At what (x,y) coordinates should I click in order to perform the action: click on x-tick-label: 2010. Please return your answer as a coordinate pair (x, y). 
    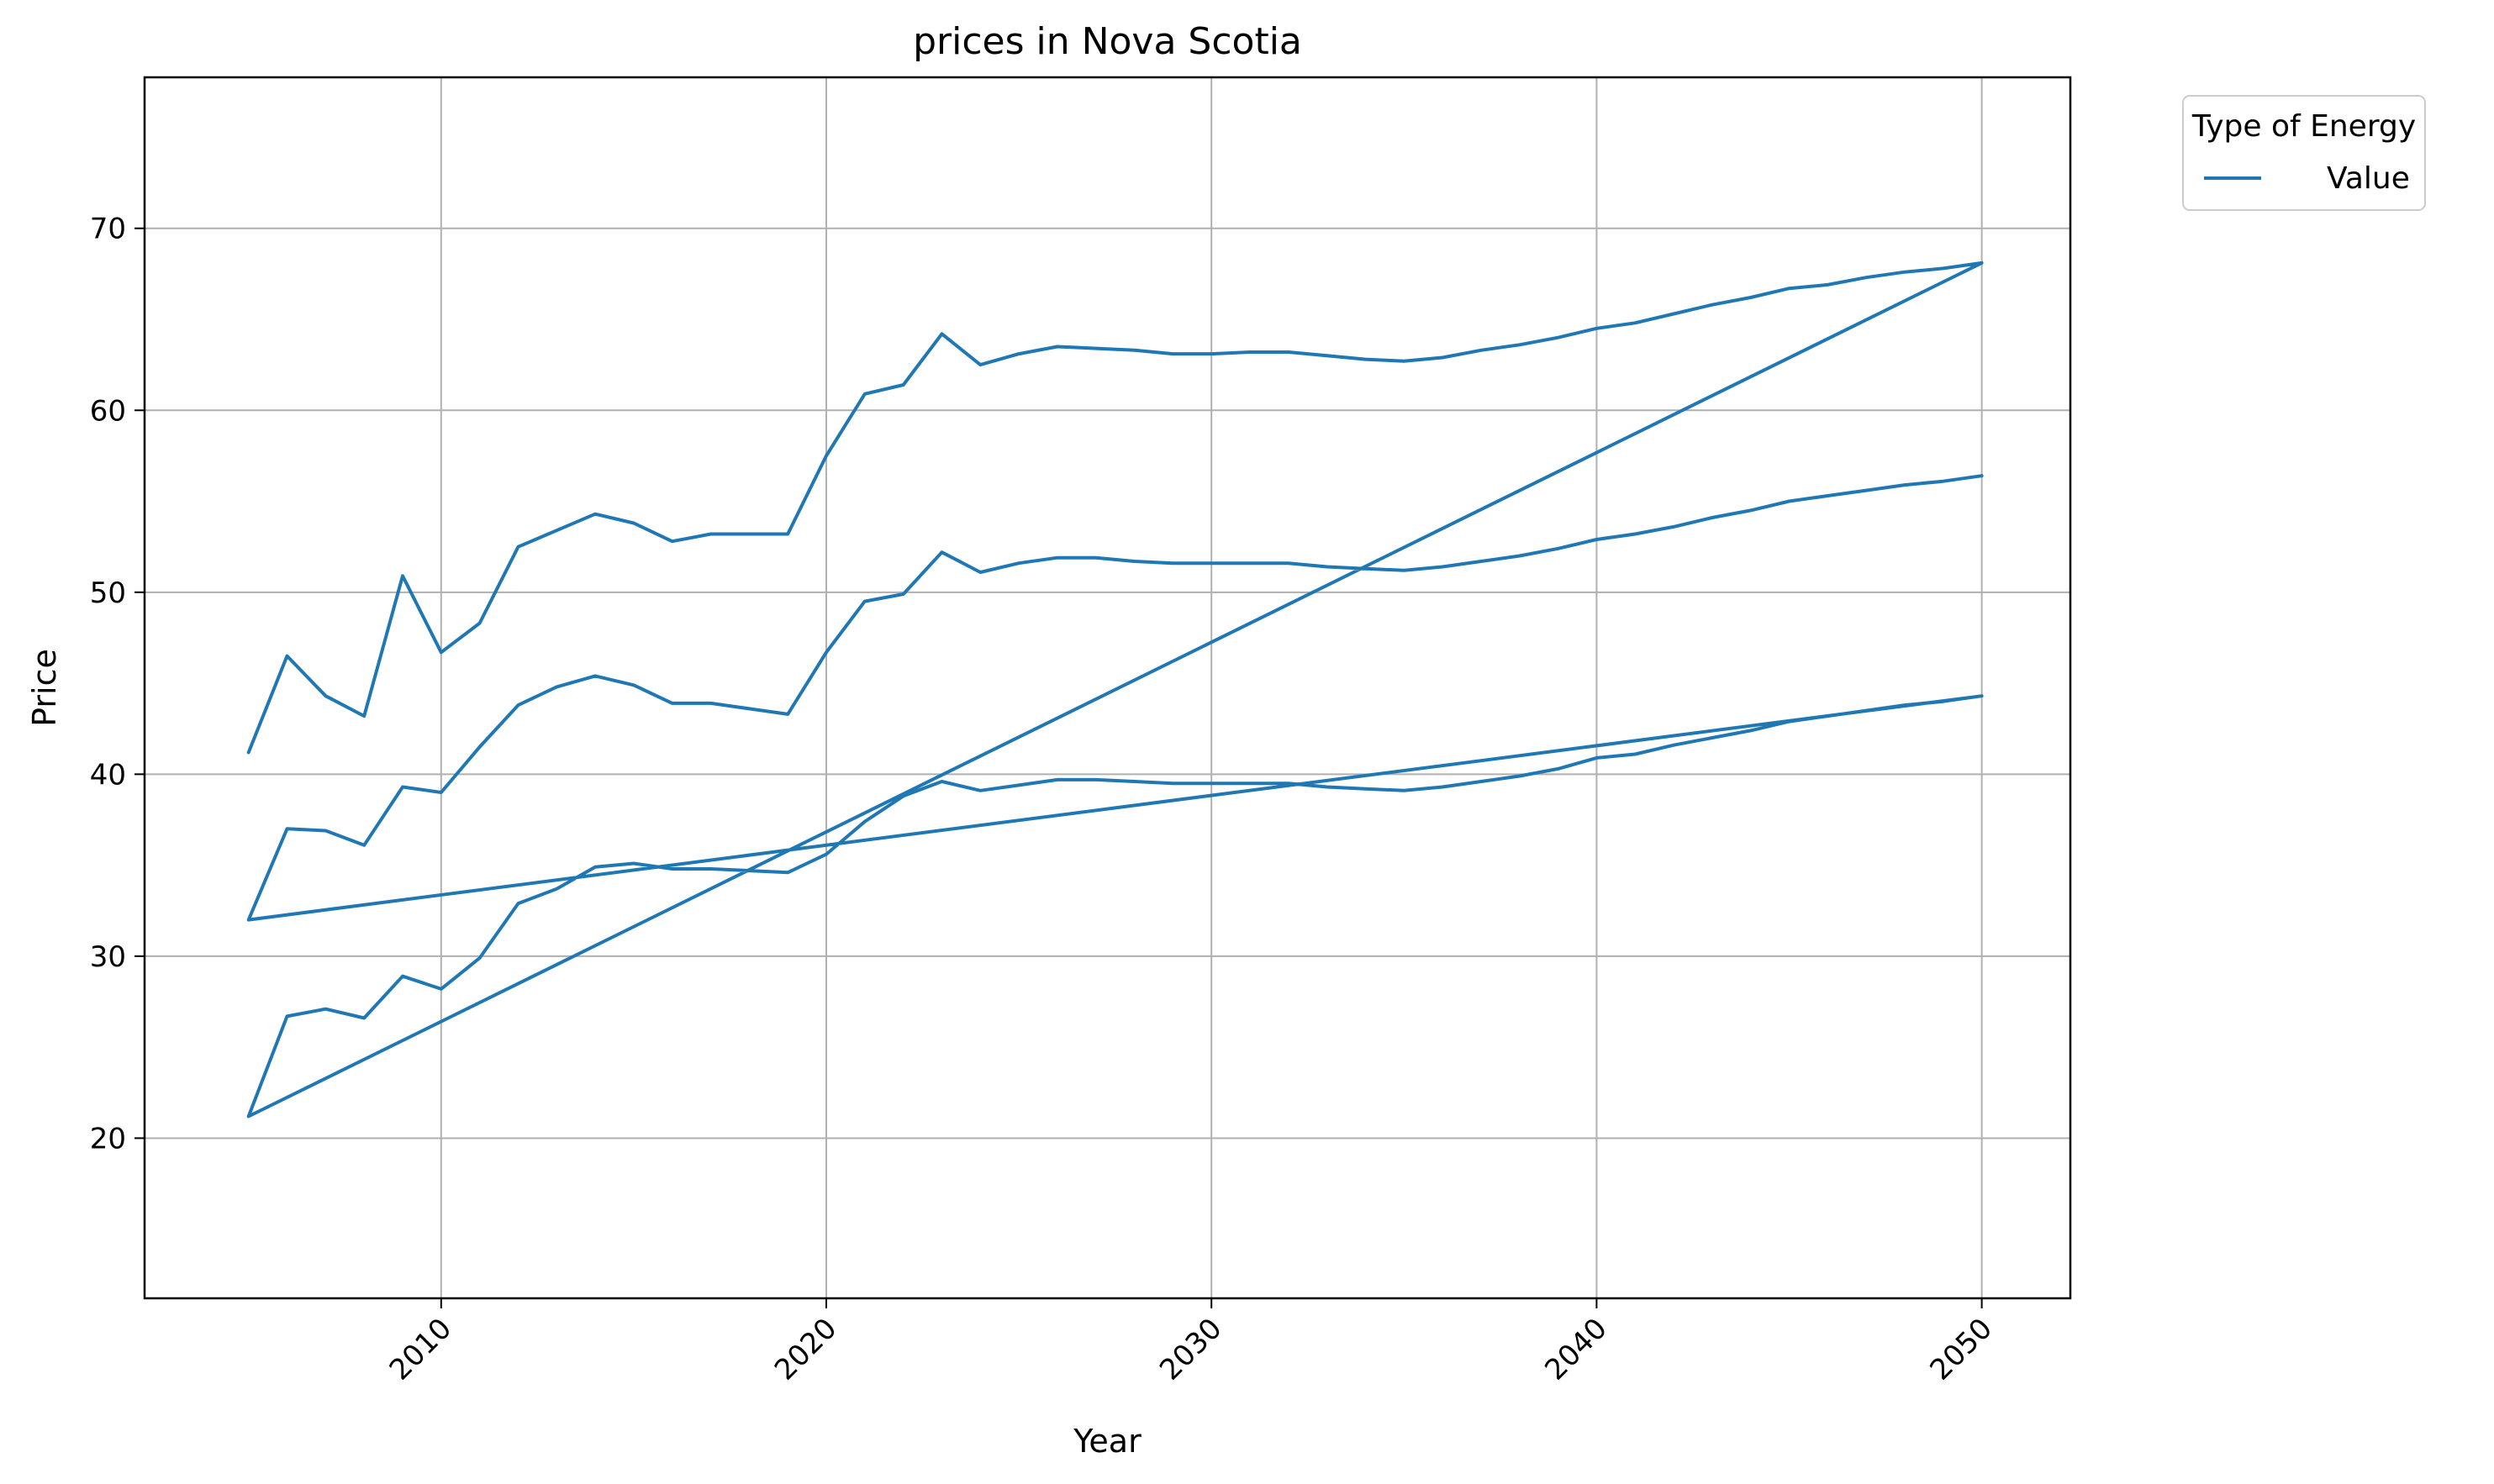
    Looking at the image, I should click on (420, 1349).